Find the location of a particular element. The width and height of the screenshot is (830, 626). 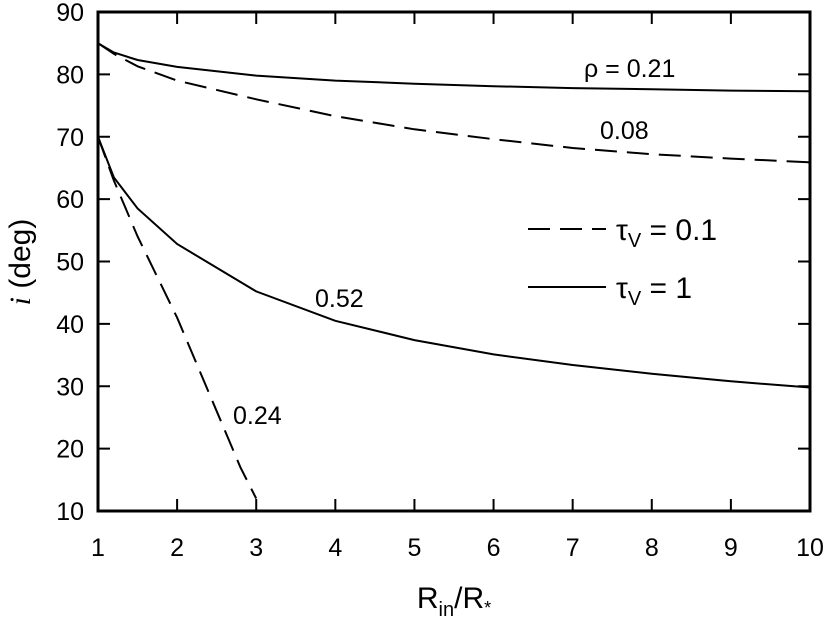

x-tick-label: 5 is located at coordinates (414, 548).